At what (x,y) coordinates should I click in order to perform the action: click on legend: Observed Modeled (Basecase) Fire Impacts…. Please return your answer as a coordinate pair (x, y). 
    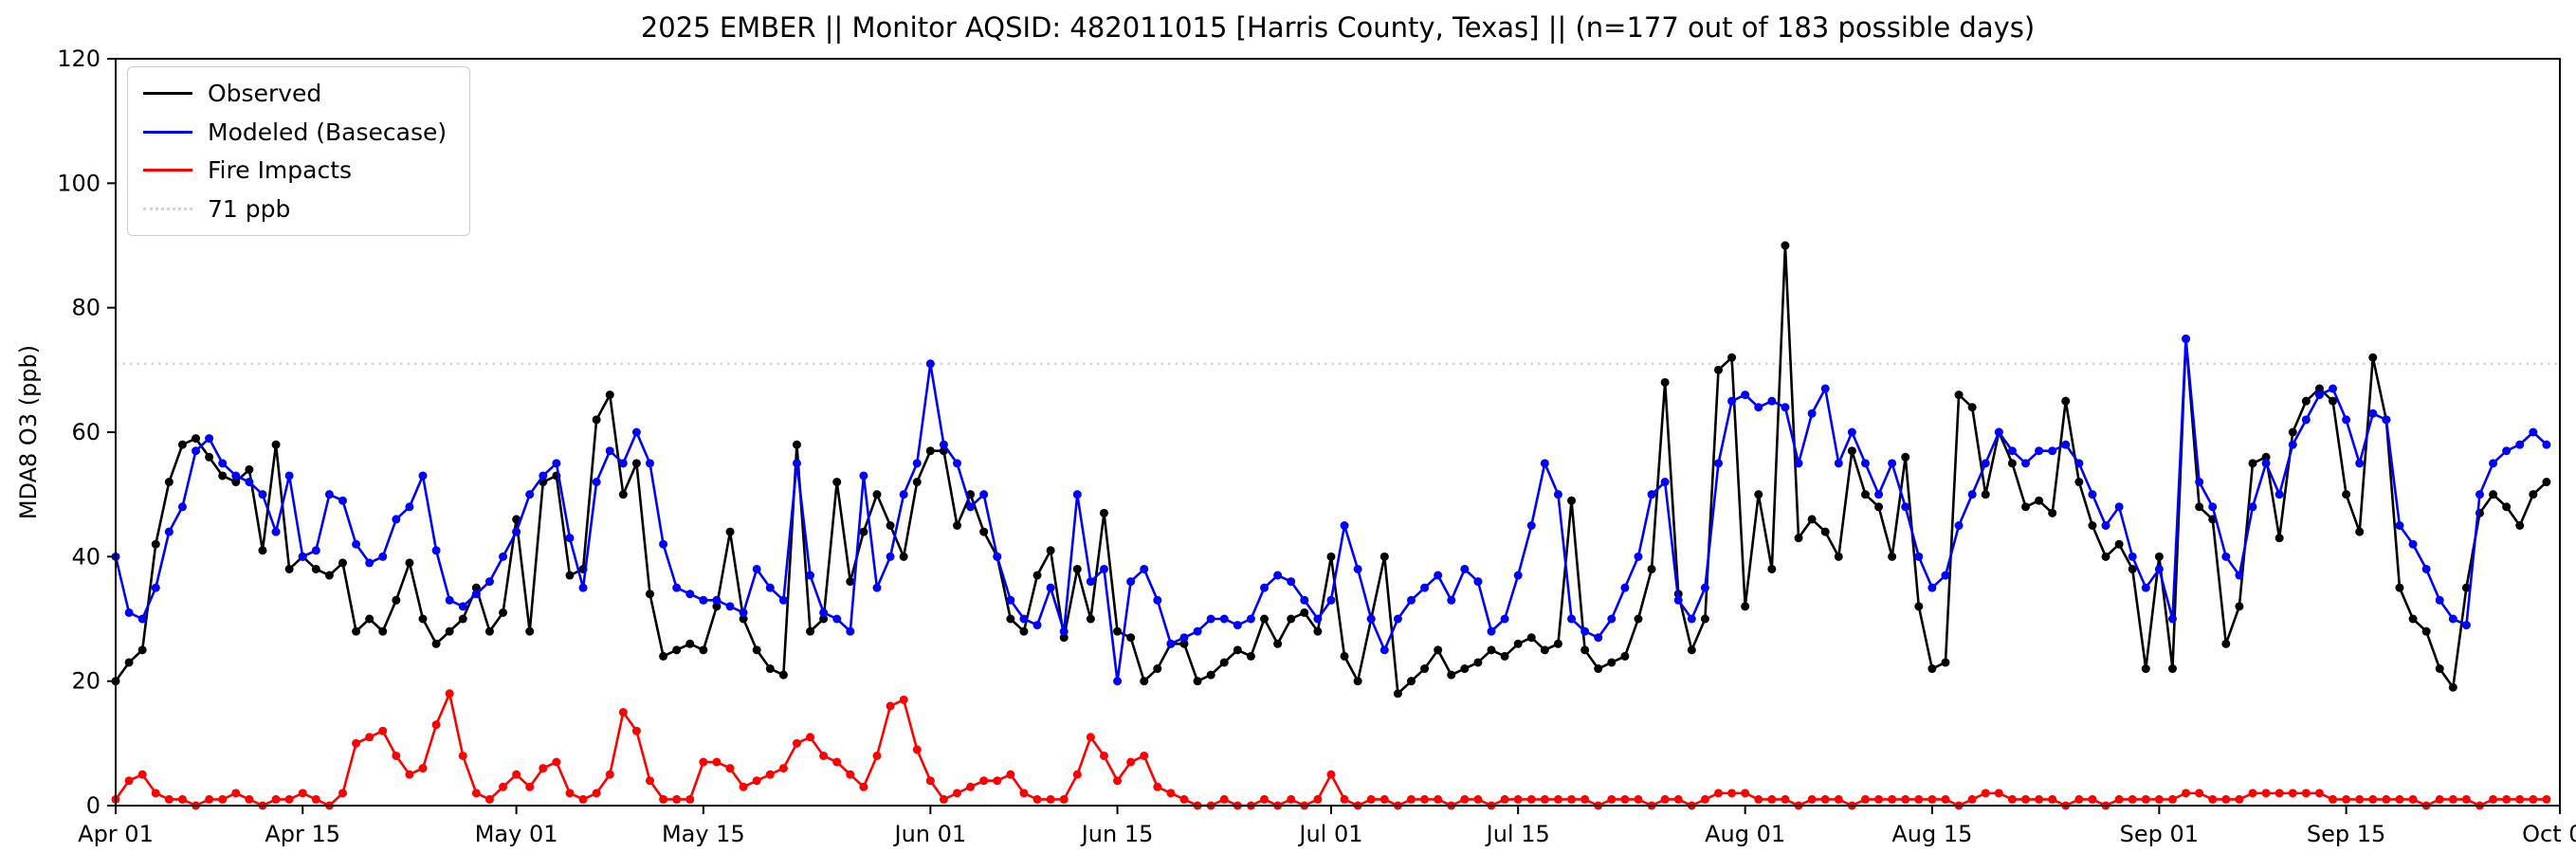
    Looking at the image, I should click on (299, 151).